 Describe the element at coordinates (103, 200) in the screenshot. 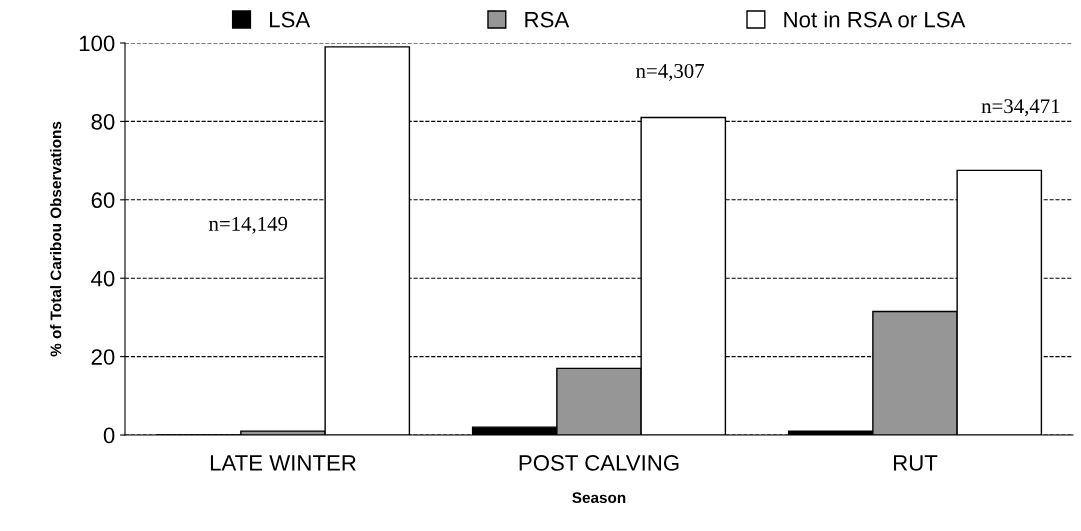

I see `y-tick-label: 60` at that location.